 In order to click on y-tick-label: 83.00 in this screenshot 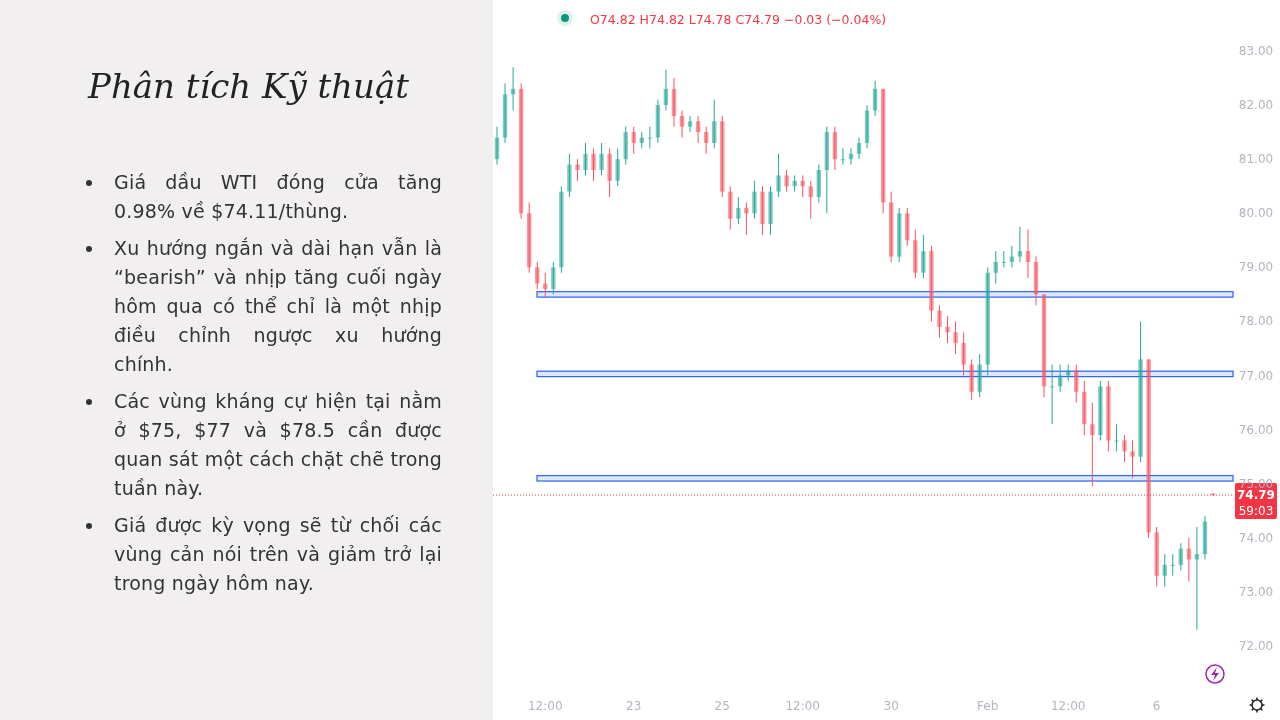, I will do `click(1256, 51)`.